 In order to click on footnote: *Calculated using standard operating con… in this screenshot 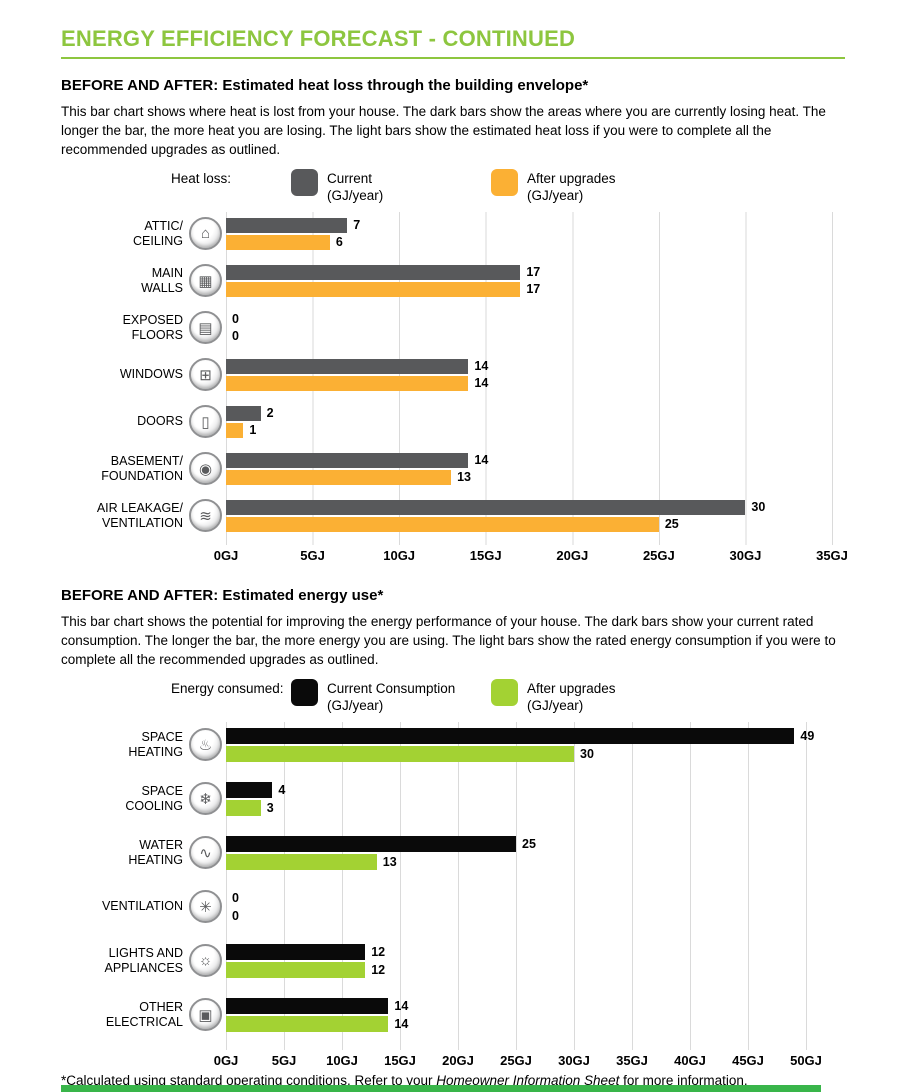, I will do `click(404, 1080)`.